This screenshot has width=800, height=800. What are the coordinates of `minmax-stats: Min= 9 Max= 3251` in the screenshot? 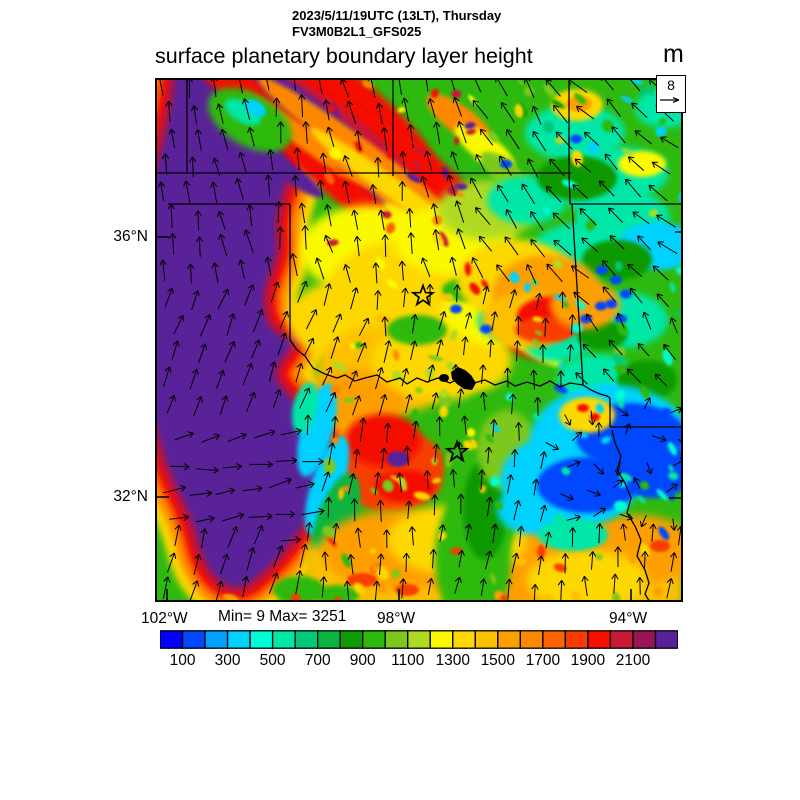 It's located at (282, 616).